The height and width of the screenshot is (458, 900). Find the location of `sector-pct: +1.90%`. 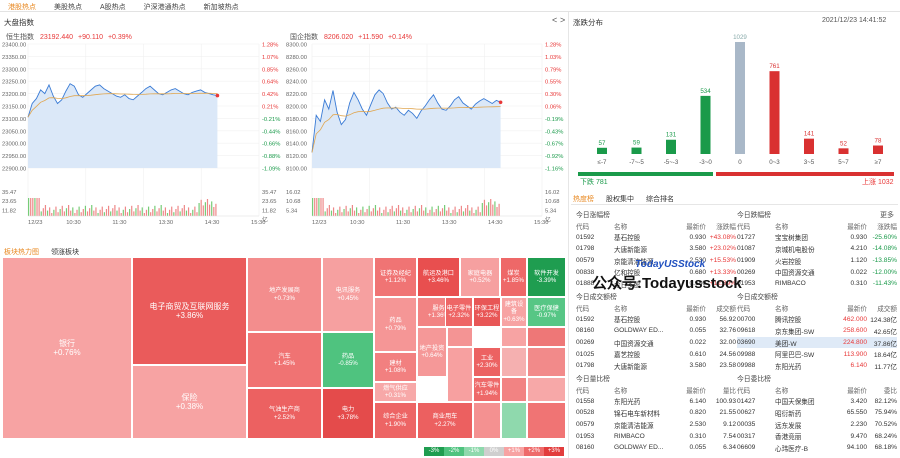

sector-pct: +1.90% is located at coordinates (395, 424).